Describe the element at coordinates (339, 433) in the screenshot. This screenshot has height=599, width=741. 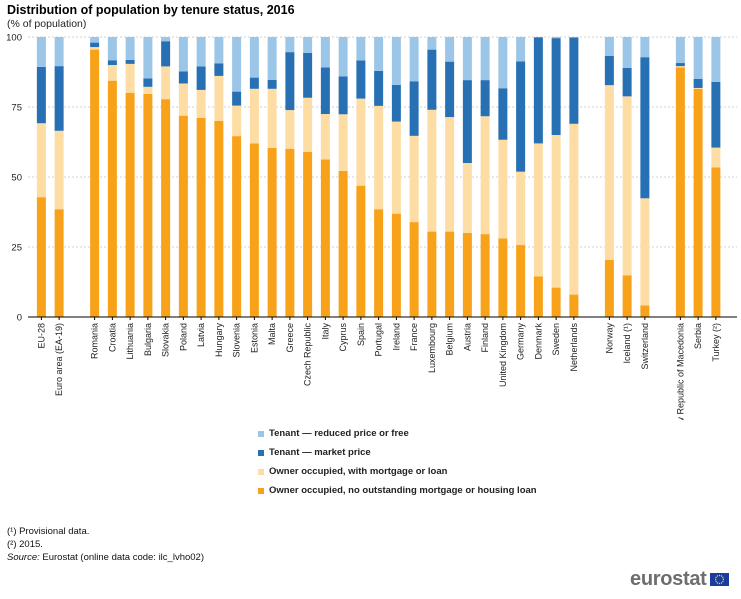
I see `legend-label: Tenant — reduced price or free` at that location.